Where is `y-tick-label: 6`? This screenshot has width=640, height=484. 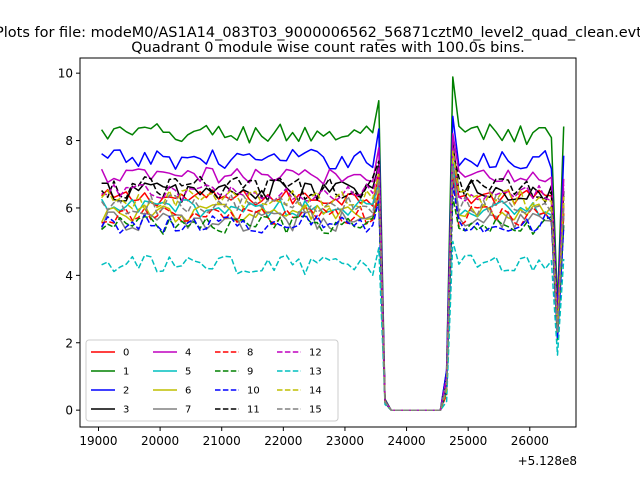 y-tick-label: 6 is located at coordinates (69, 208).